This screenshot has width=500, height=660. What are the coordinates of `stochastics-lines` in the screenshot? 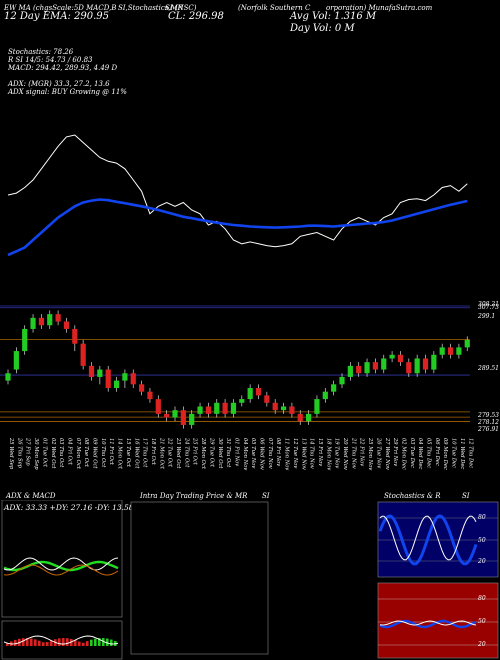 It's located at (438, 540).